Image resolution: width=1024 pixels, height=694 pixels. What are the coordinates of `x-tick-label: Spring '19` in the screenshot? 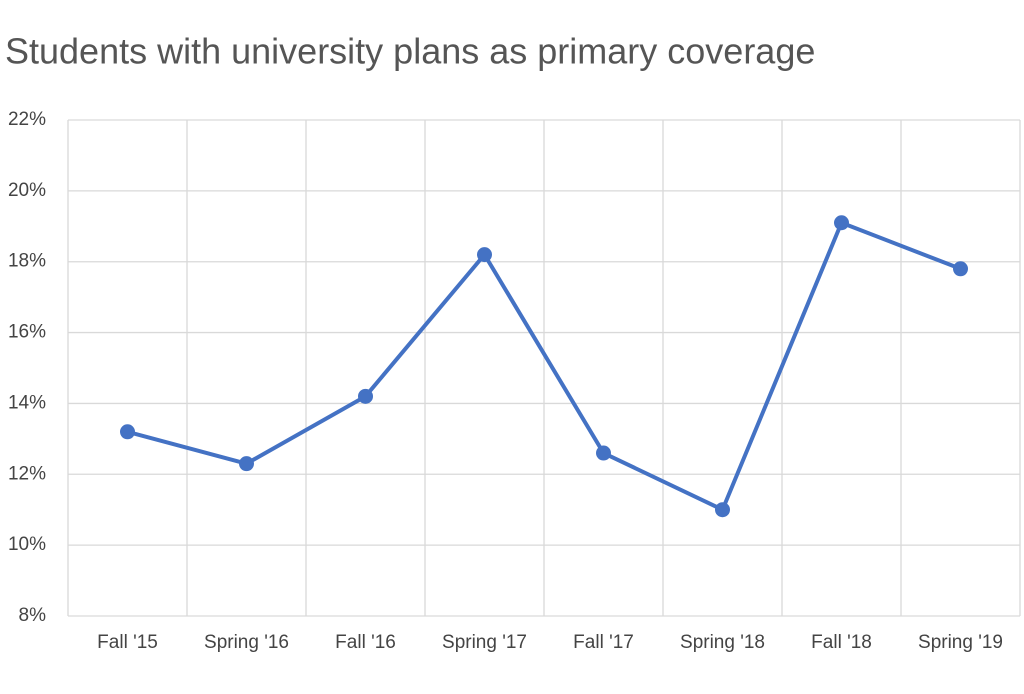 It's located at (960, 642).